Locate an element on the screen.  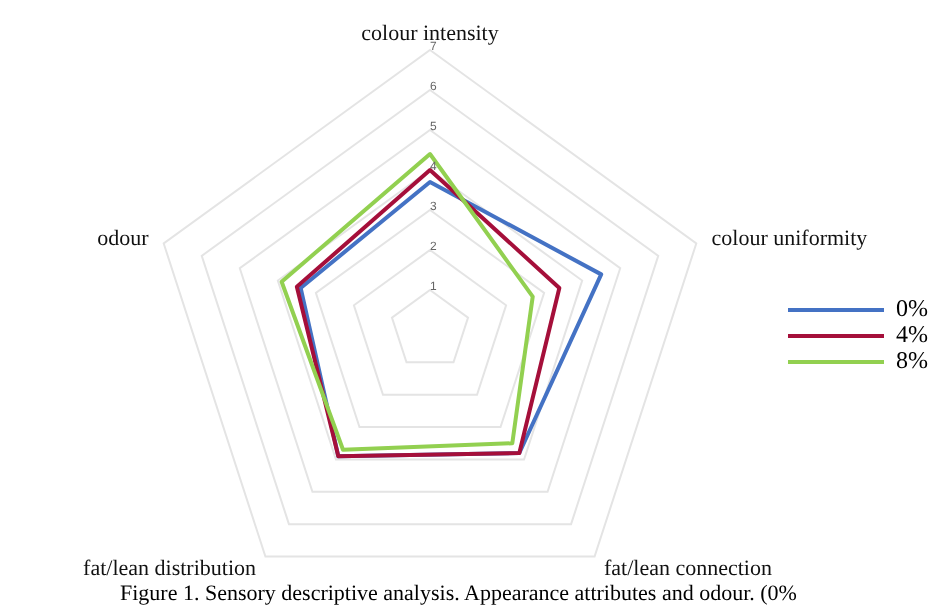
spoke-label: fat/lean connection is located at coordinates (688, 569).